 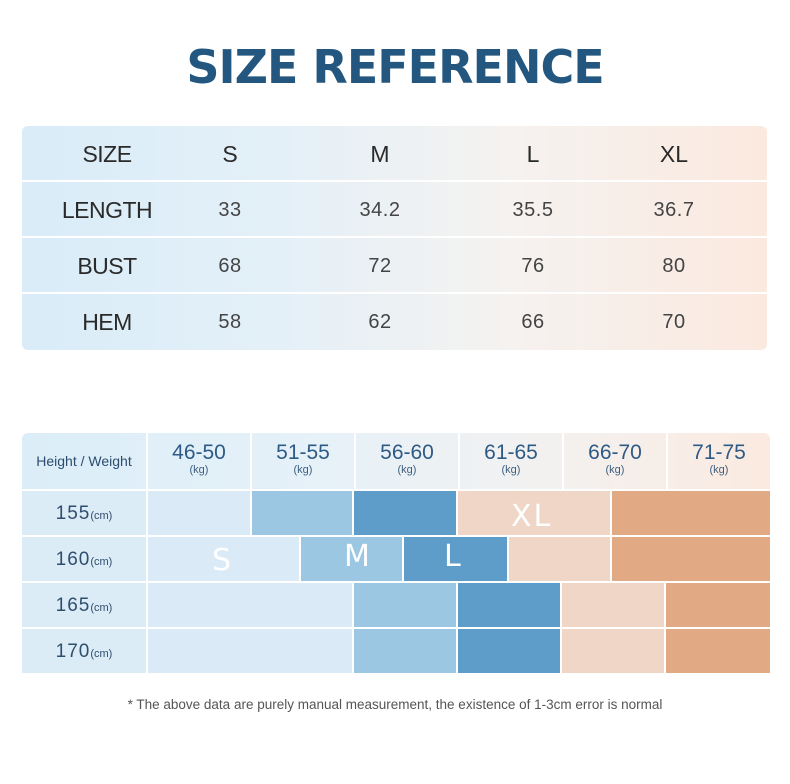 I want to click on size-row-bust: BUST 68 72 76 80, so click(x=394, y=266).